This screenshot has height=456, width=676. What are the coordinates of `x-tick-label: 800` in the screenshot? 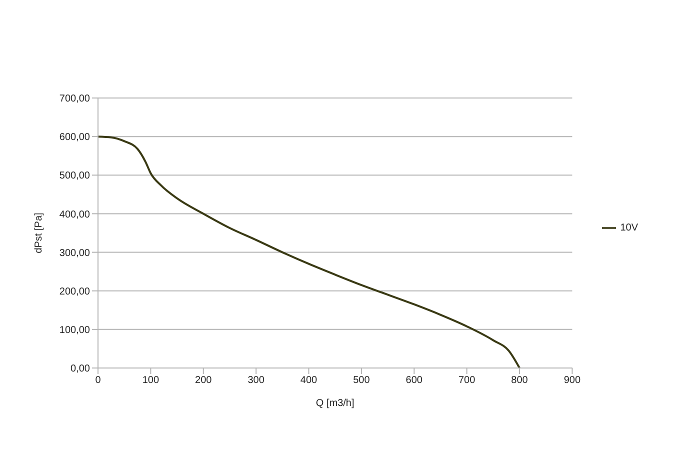 It's located at (519, 380).